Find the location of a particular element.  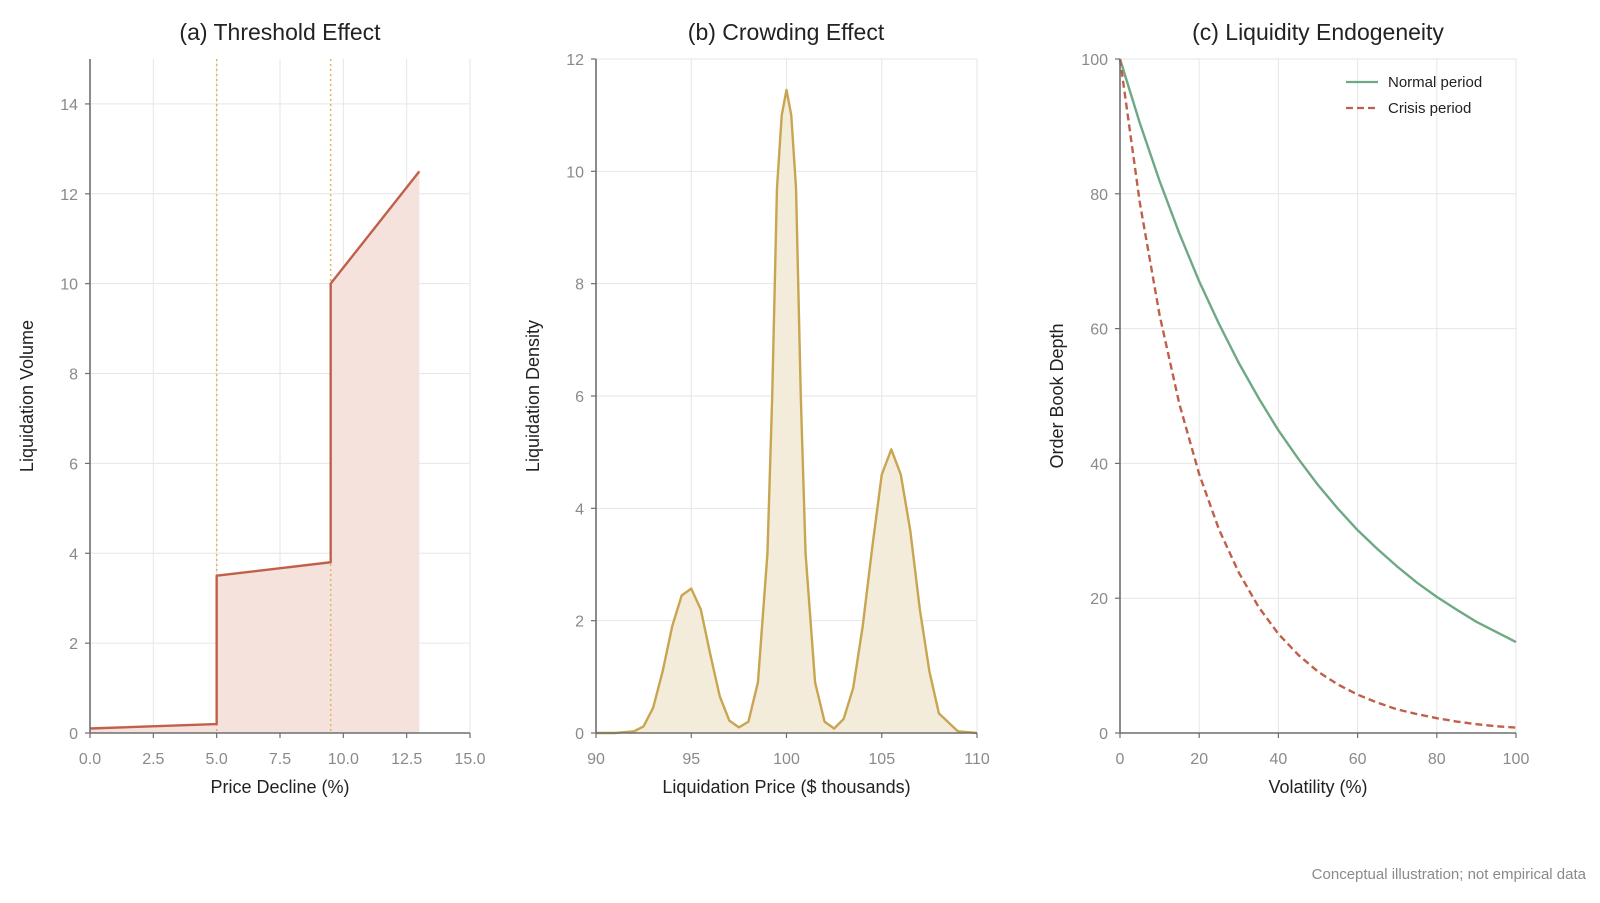

x-tick-label: 7.5 is located at coordinates (280, 759).